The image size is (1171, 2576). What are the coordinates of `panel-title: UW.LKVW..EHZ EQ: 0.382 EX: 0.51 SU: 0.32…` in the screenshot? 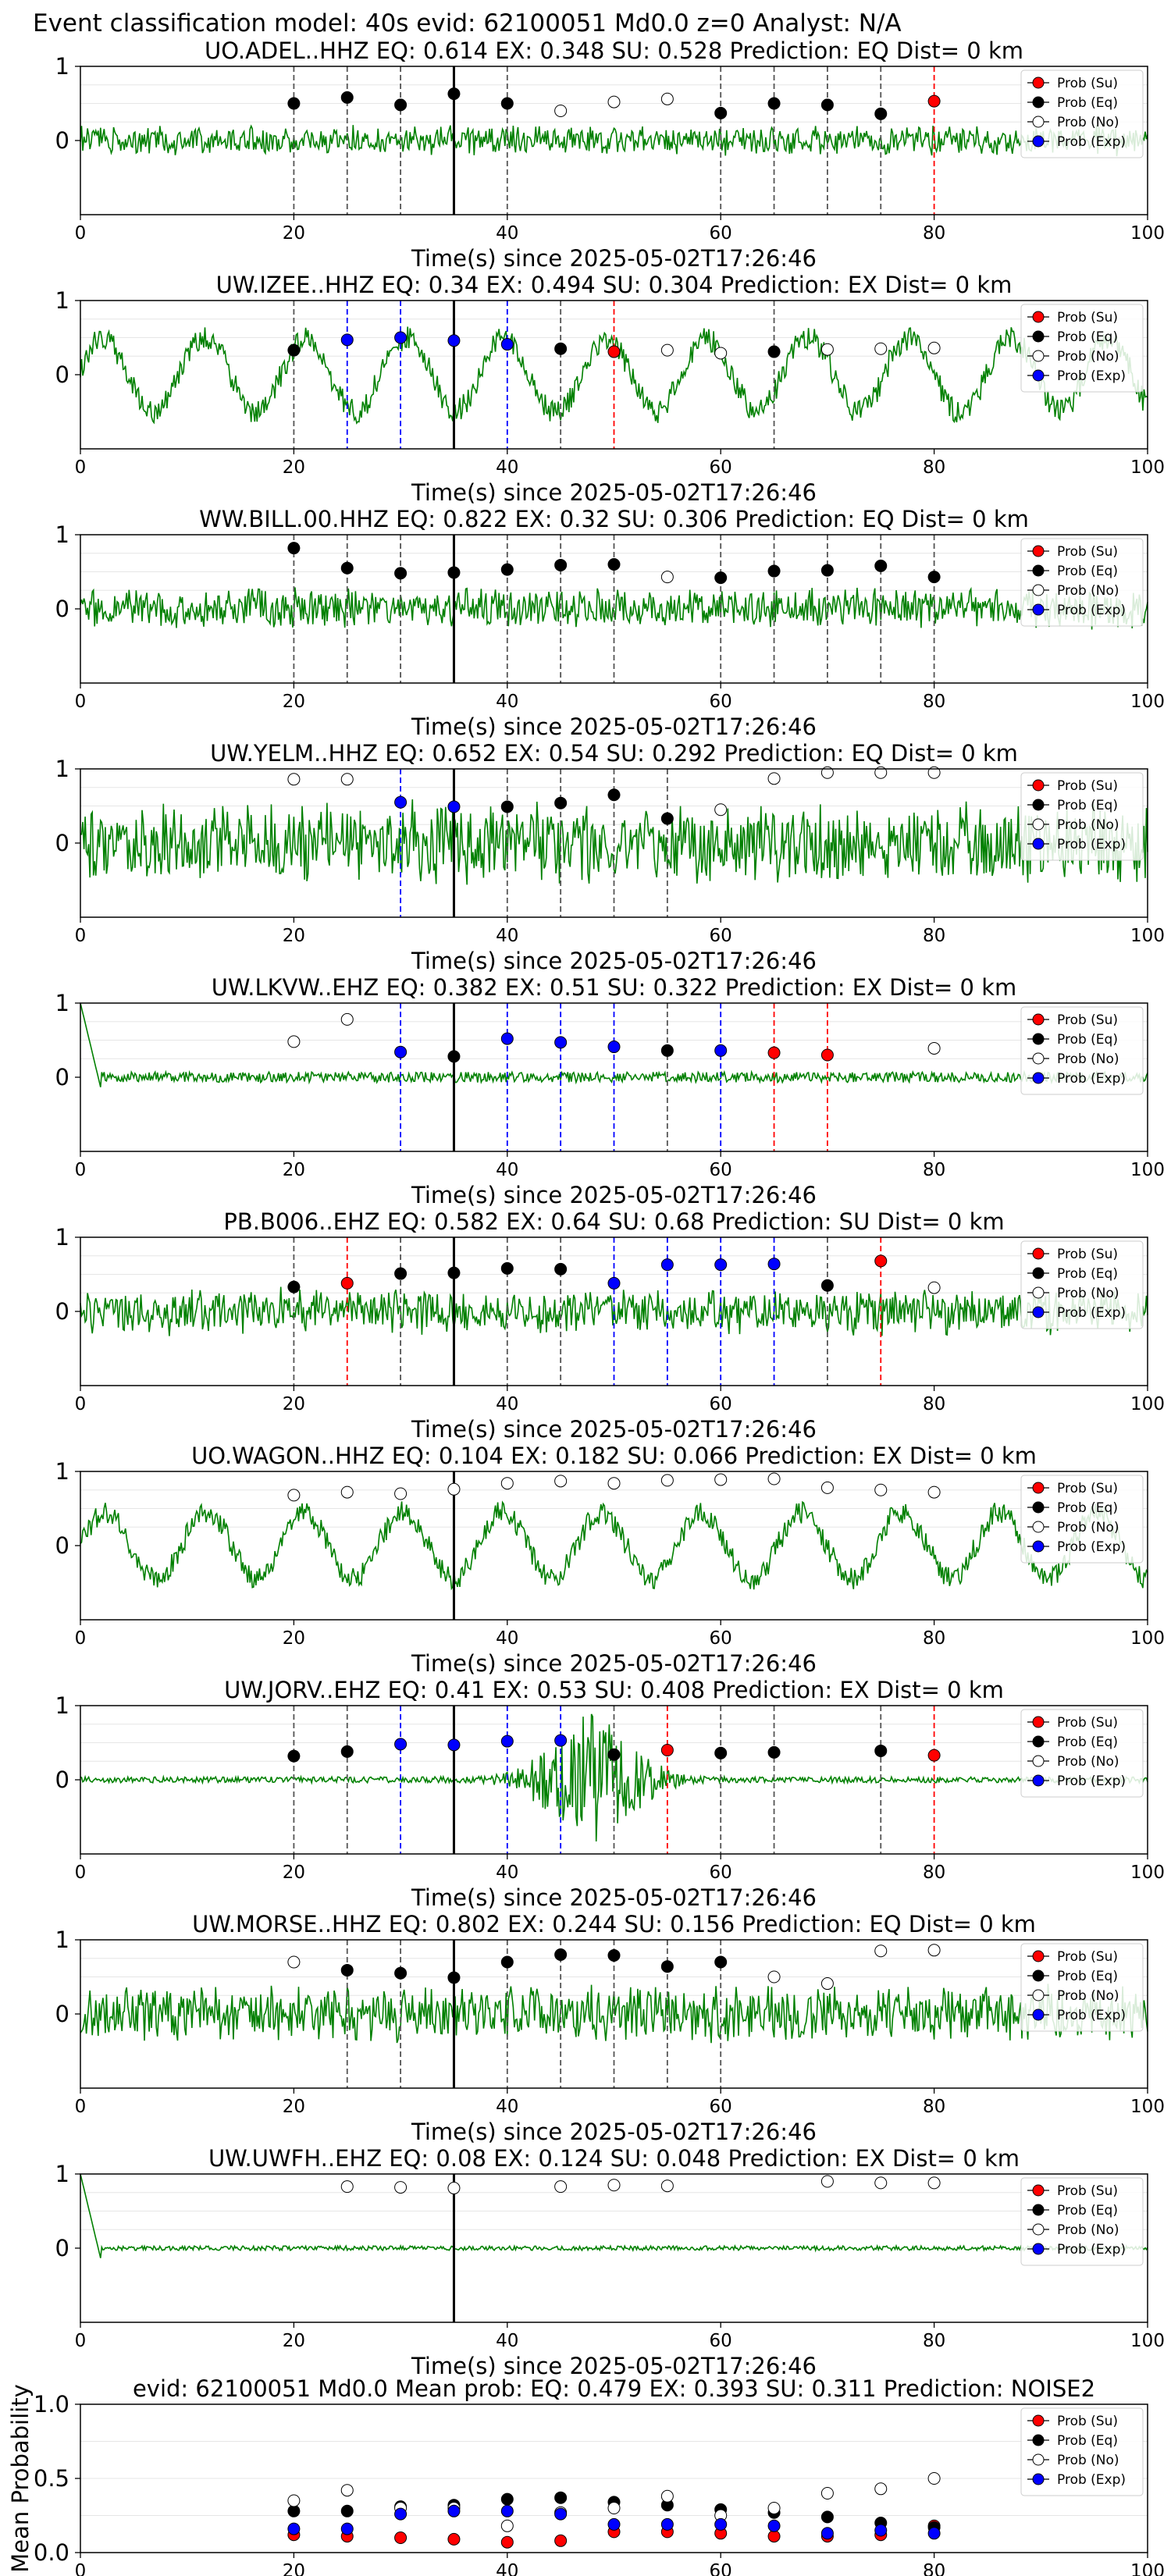 It's located at (614, 988).